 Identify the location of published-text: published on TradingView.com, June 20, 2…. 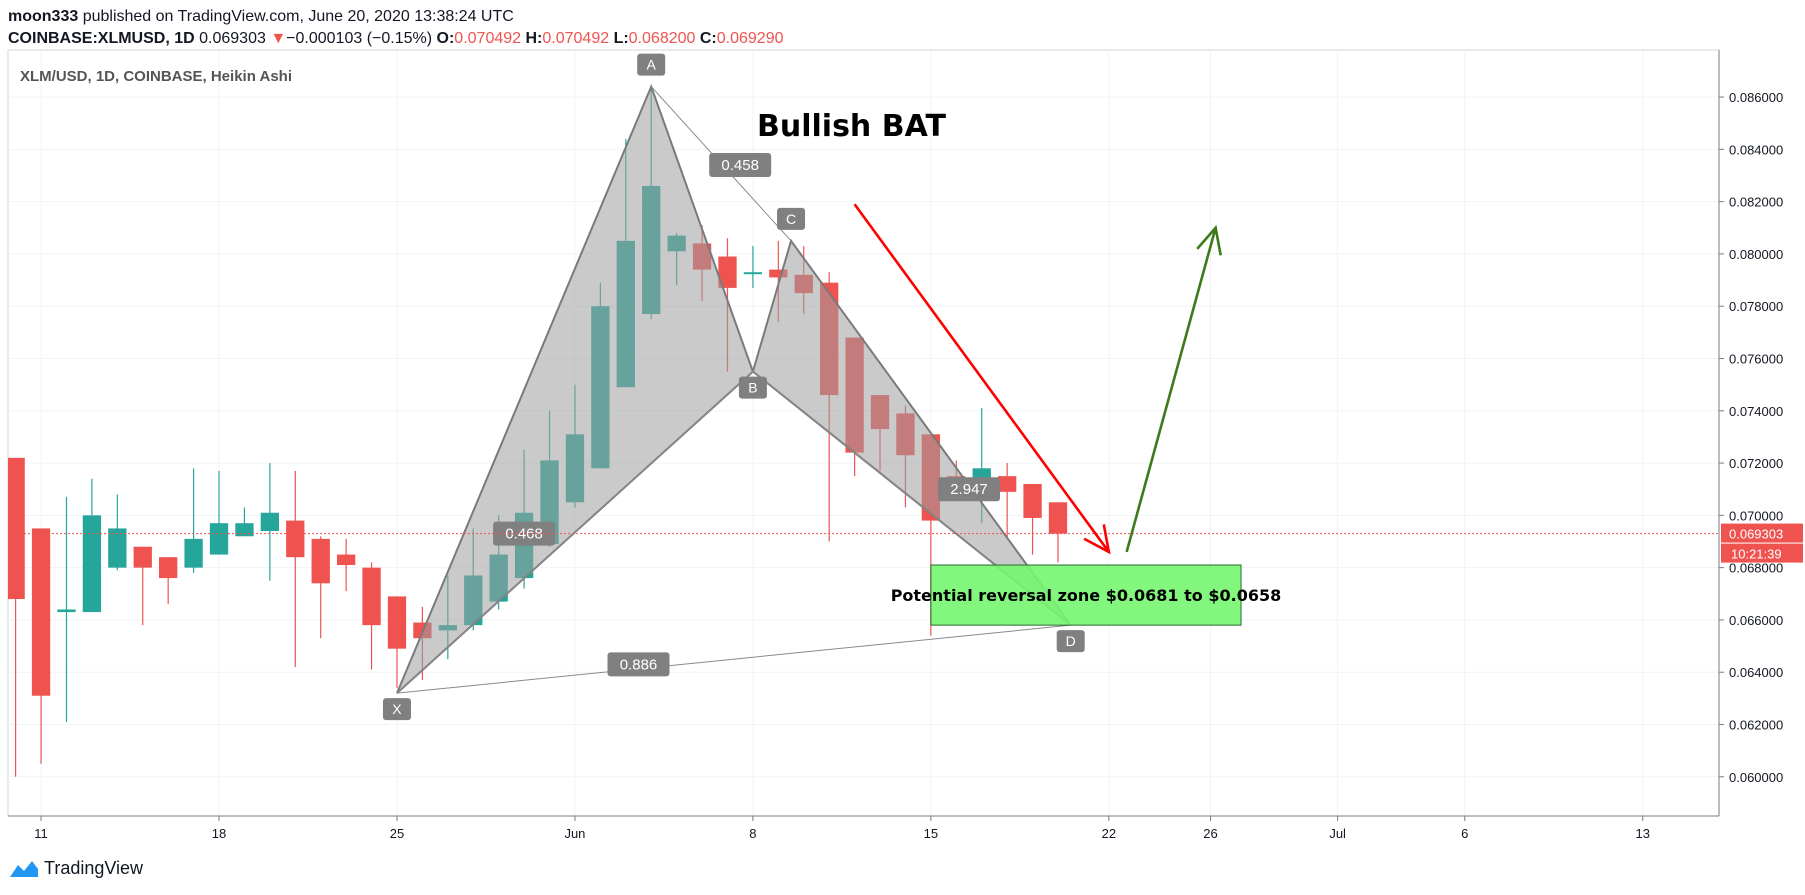
(298, 16).